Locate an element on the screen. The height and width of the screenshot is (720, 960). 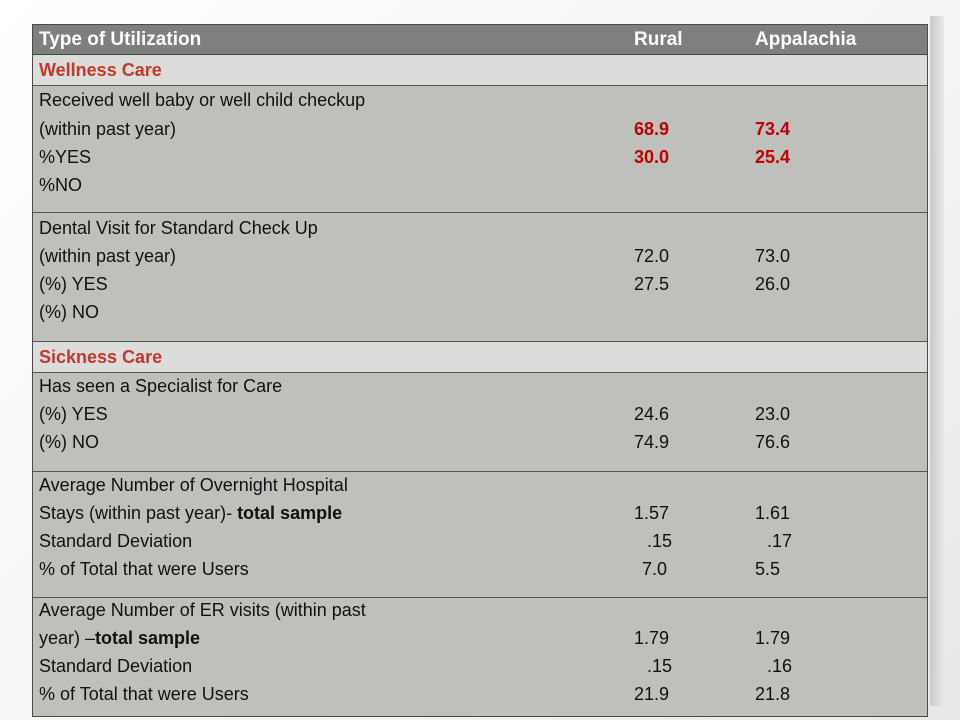
page-curl-shadow is located at coordinates (937, 361).